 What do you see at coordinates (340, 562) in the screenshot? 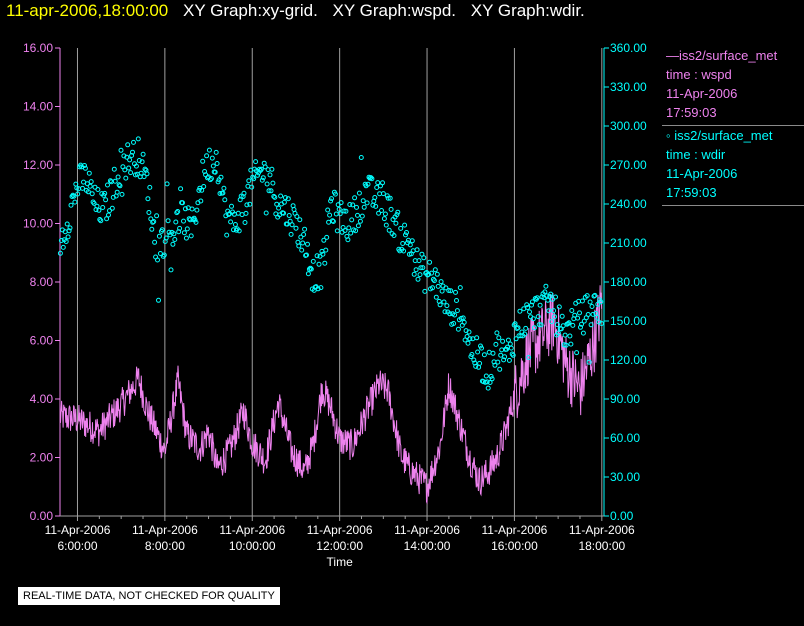
I see `x-axis-label: Time` at bounding box center [340, 562].